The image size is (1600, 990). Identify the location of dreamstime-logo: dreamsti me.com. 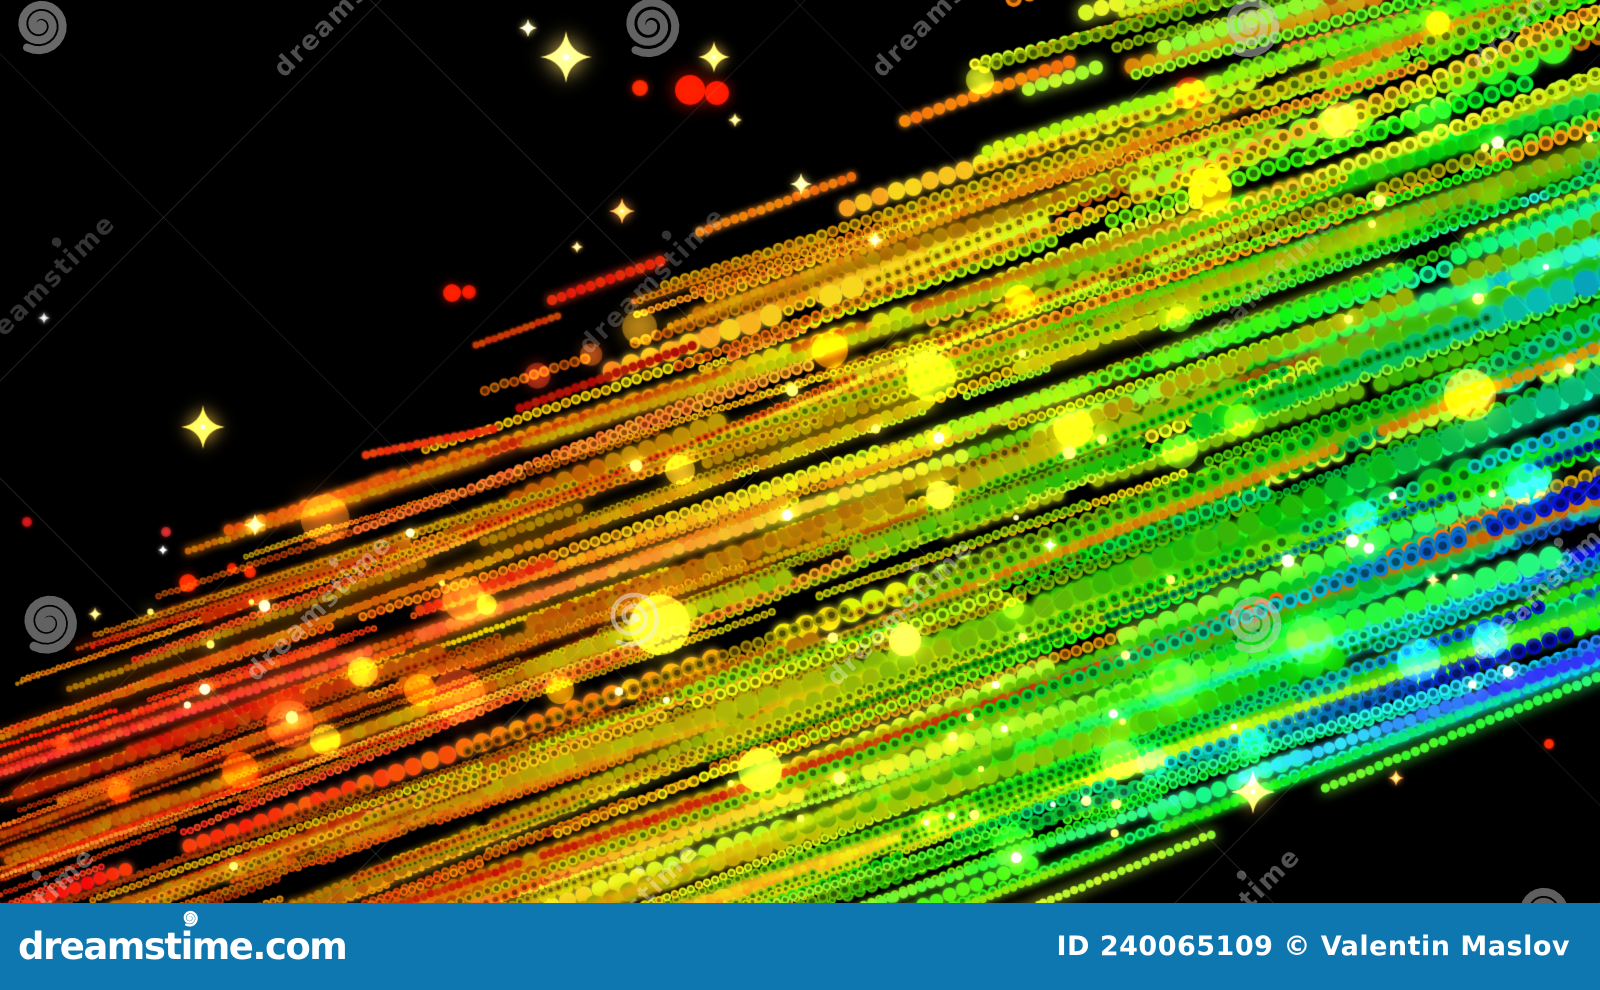
(183, 939).